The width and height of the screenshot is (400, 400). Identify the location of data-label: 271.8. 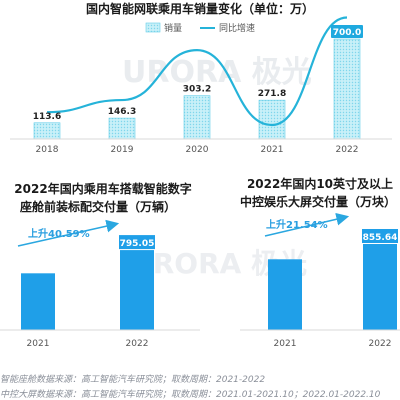
(272, 94).